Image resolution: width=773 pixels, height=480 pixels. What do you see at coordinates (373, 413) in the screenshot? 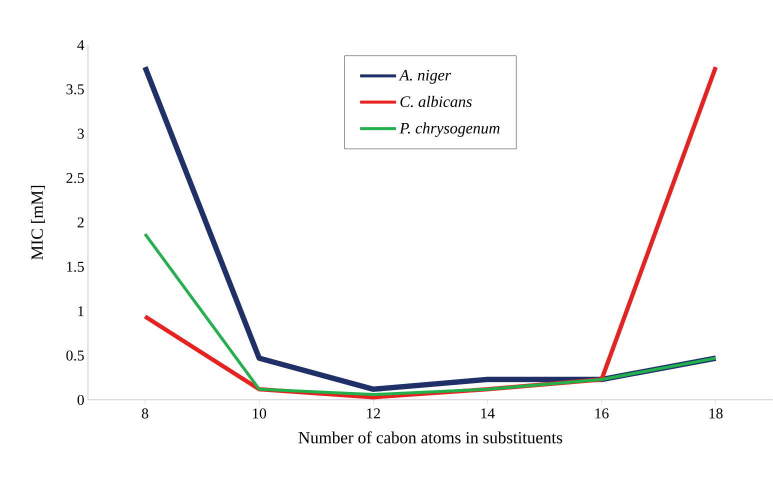
I see `x-tick-label: 12` at bounding box center [373, 413].